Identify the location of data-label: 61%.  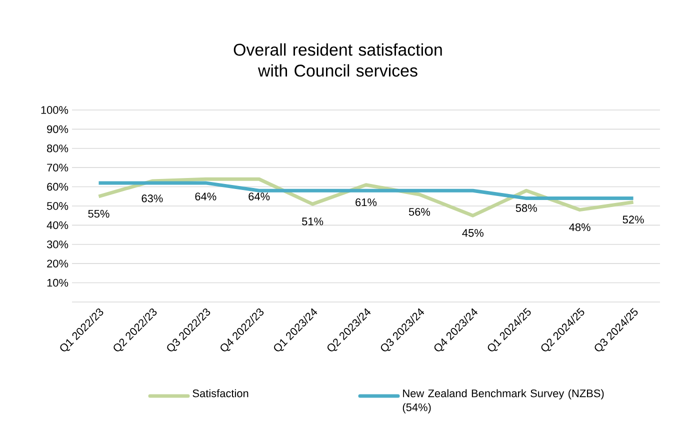
(366, 202).